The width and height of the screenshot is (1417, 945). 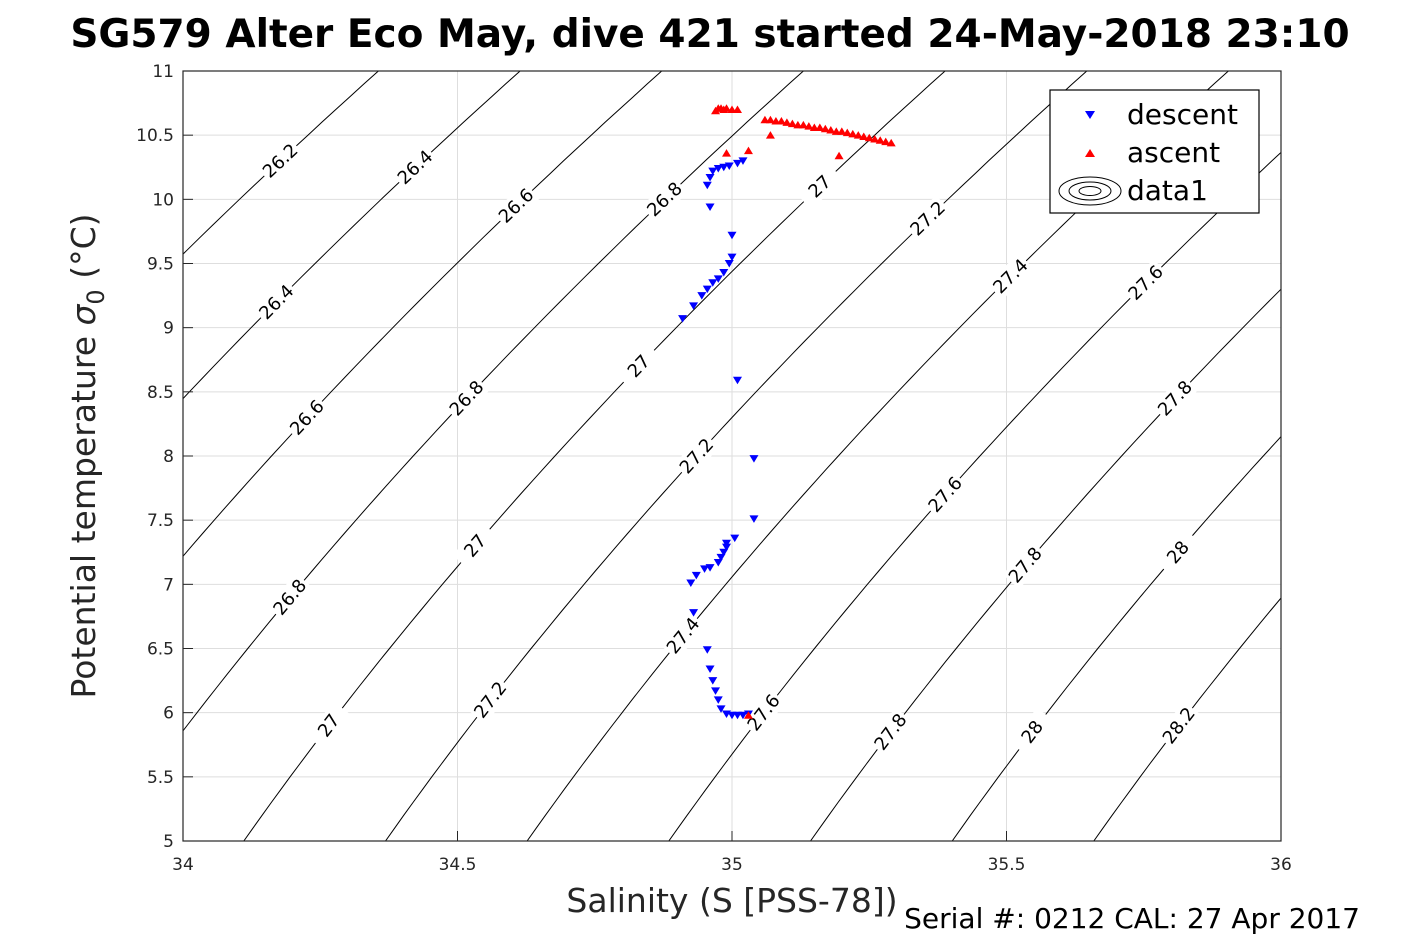 I want to click on legend-data1-label: data1, so click(x=1167, y=190).